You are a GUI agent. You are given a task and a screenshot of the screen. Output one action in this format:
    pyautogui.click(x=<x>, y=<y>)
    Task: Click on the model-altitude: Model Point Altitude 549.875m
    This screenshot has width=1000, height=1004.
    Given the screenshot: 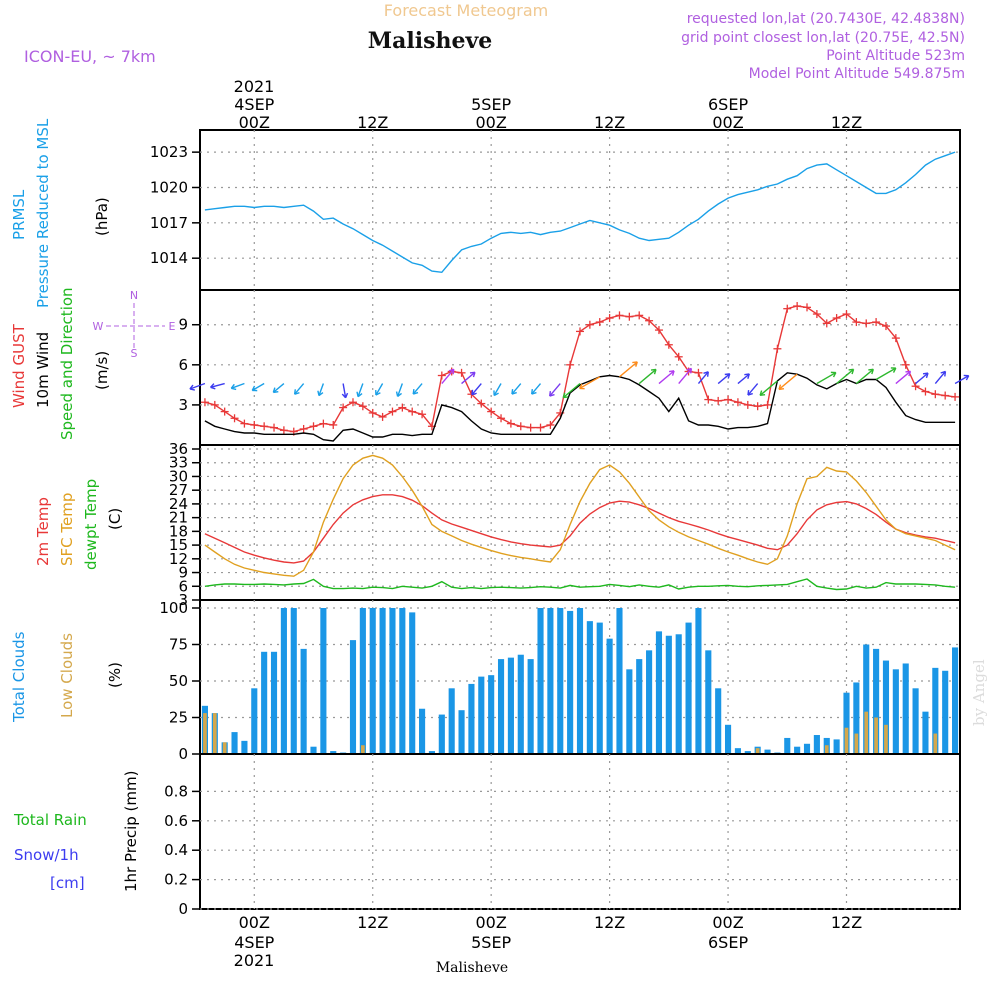 What is the action you would take?
    pyautogui.click(x=857, y=74)
    